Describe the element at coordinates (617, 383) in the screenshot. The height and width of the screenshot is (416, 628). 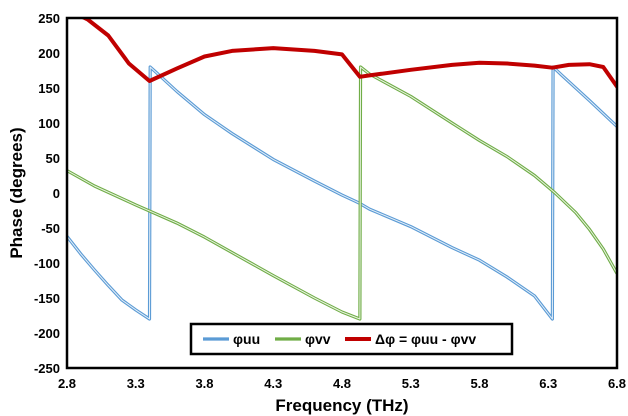
I see `x-tick-label: 6.8` at that location.